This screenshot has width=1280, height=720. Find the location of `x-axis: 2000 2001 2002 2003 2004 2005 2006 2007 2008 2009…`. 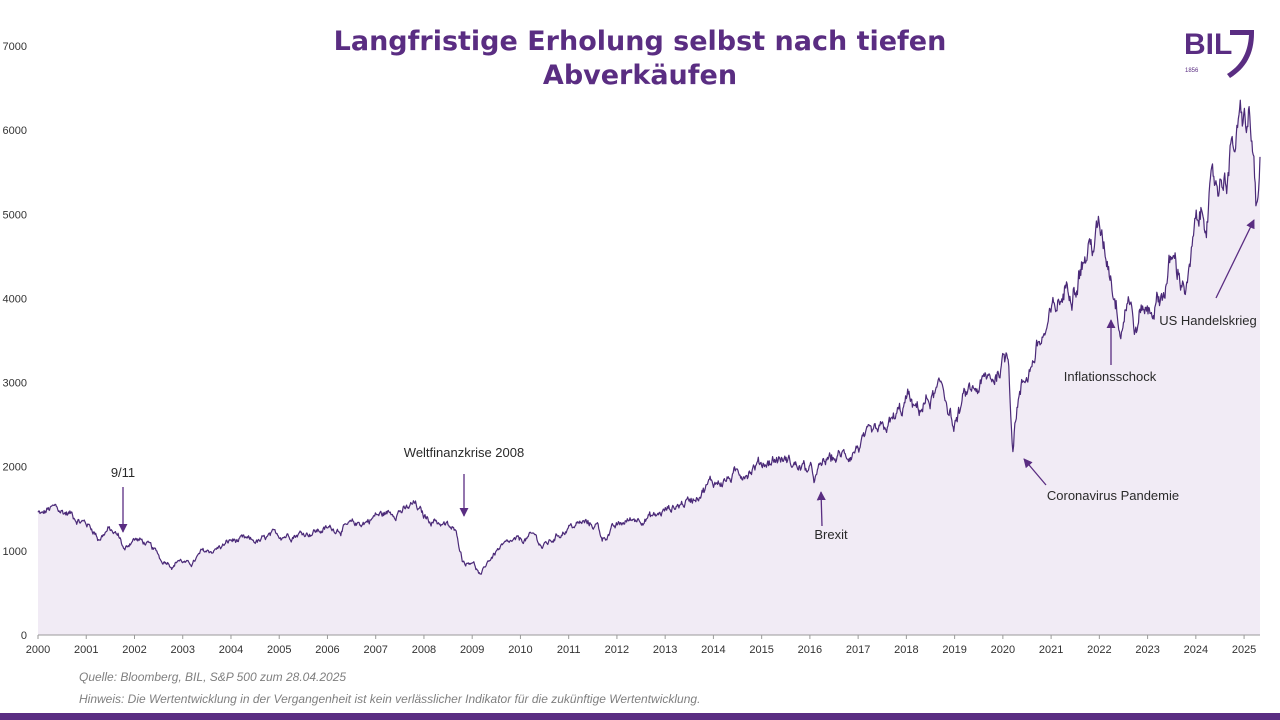

x-axis: 2000 2001 2002 2003 2004 2005 2006 2007 2008 2009… is located at coordinates (641, 645).